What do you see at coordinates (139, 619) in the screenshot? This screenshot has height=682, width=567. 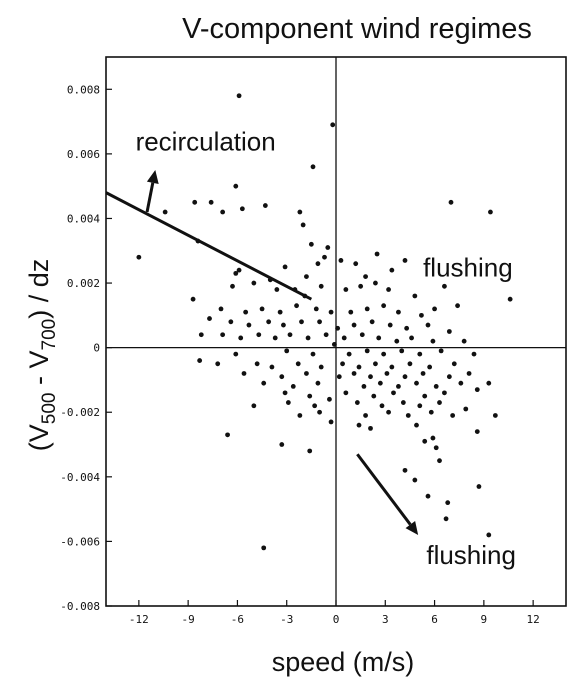 I see `x-tick-label: -12` at bounding box center [139, 619].